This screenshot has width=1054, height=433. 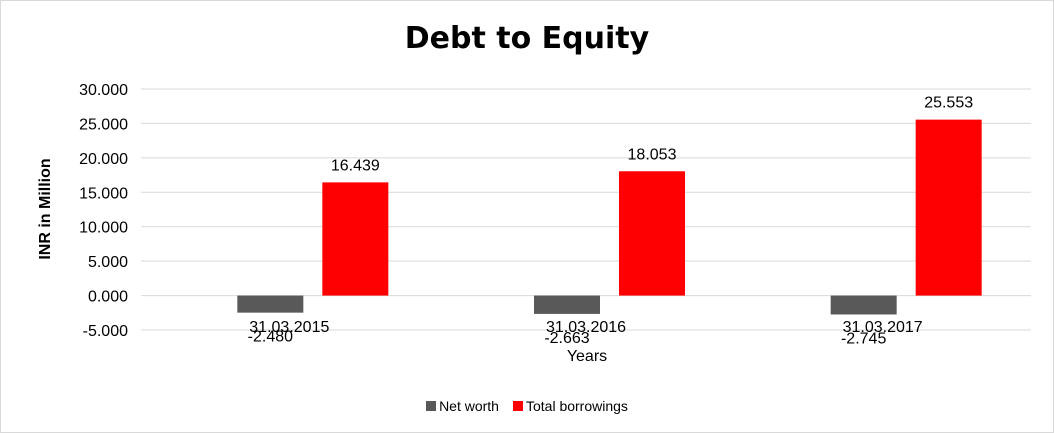 What do you see at coordinates (103, 124) in the screenshot?
I see `y-tick-label: 25.000` at bounding box center [103, 124].